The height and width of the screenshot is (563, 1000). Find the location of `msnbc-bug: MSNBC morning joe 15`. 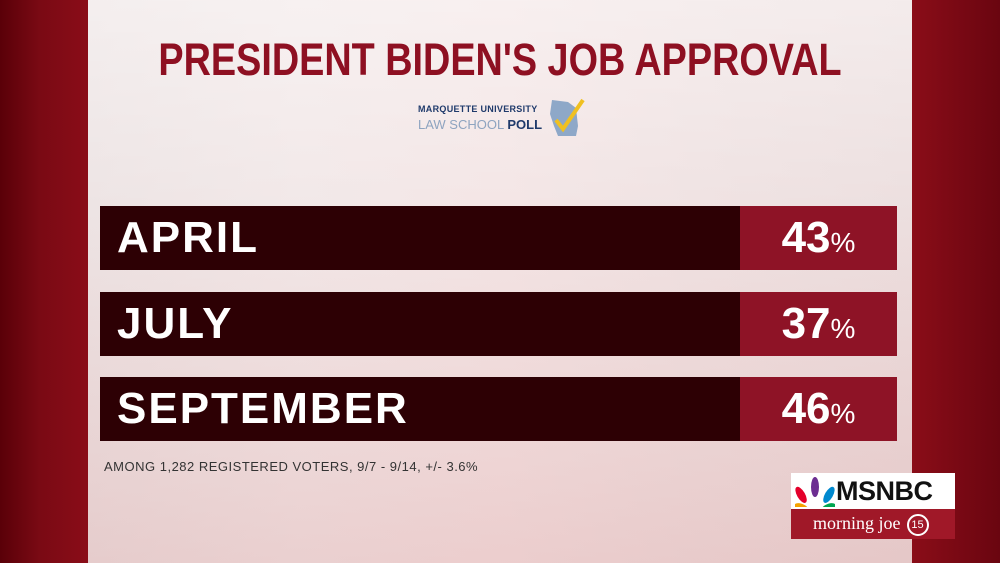

msnbc-bug: MSNBC morning joe 15 is located at coordinates (873, 506).